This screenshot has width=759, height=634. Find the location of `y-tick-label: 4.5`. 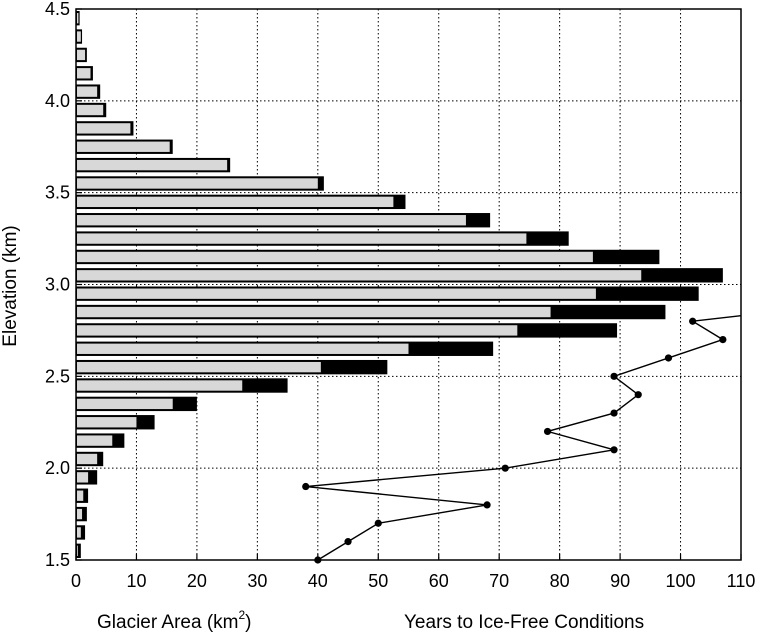

y-tick-label: 4.5 is located at coordinates (57, 9).